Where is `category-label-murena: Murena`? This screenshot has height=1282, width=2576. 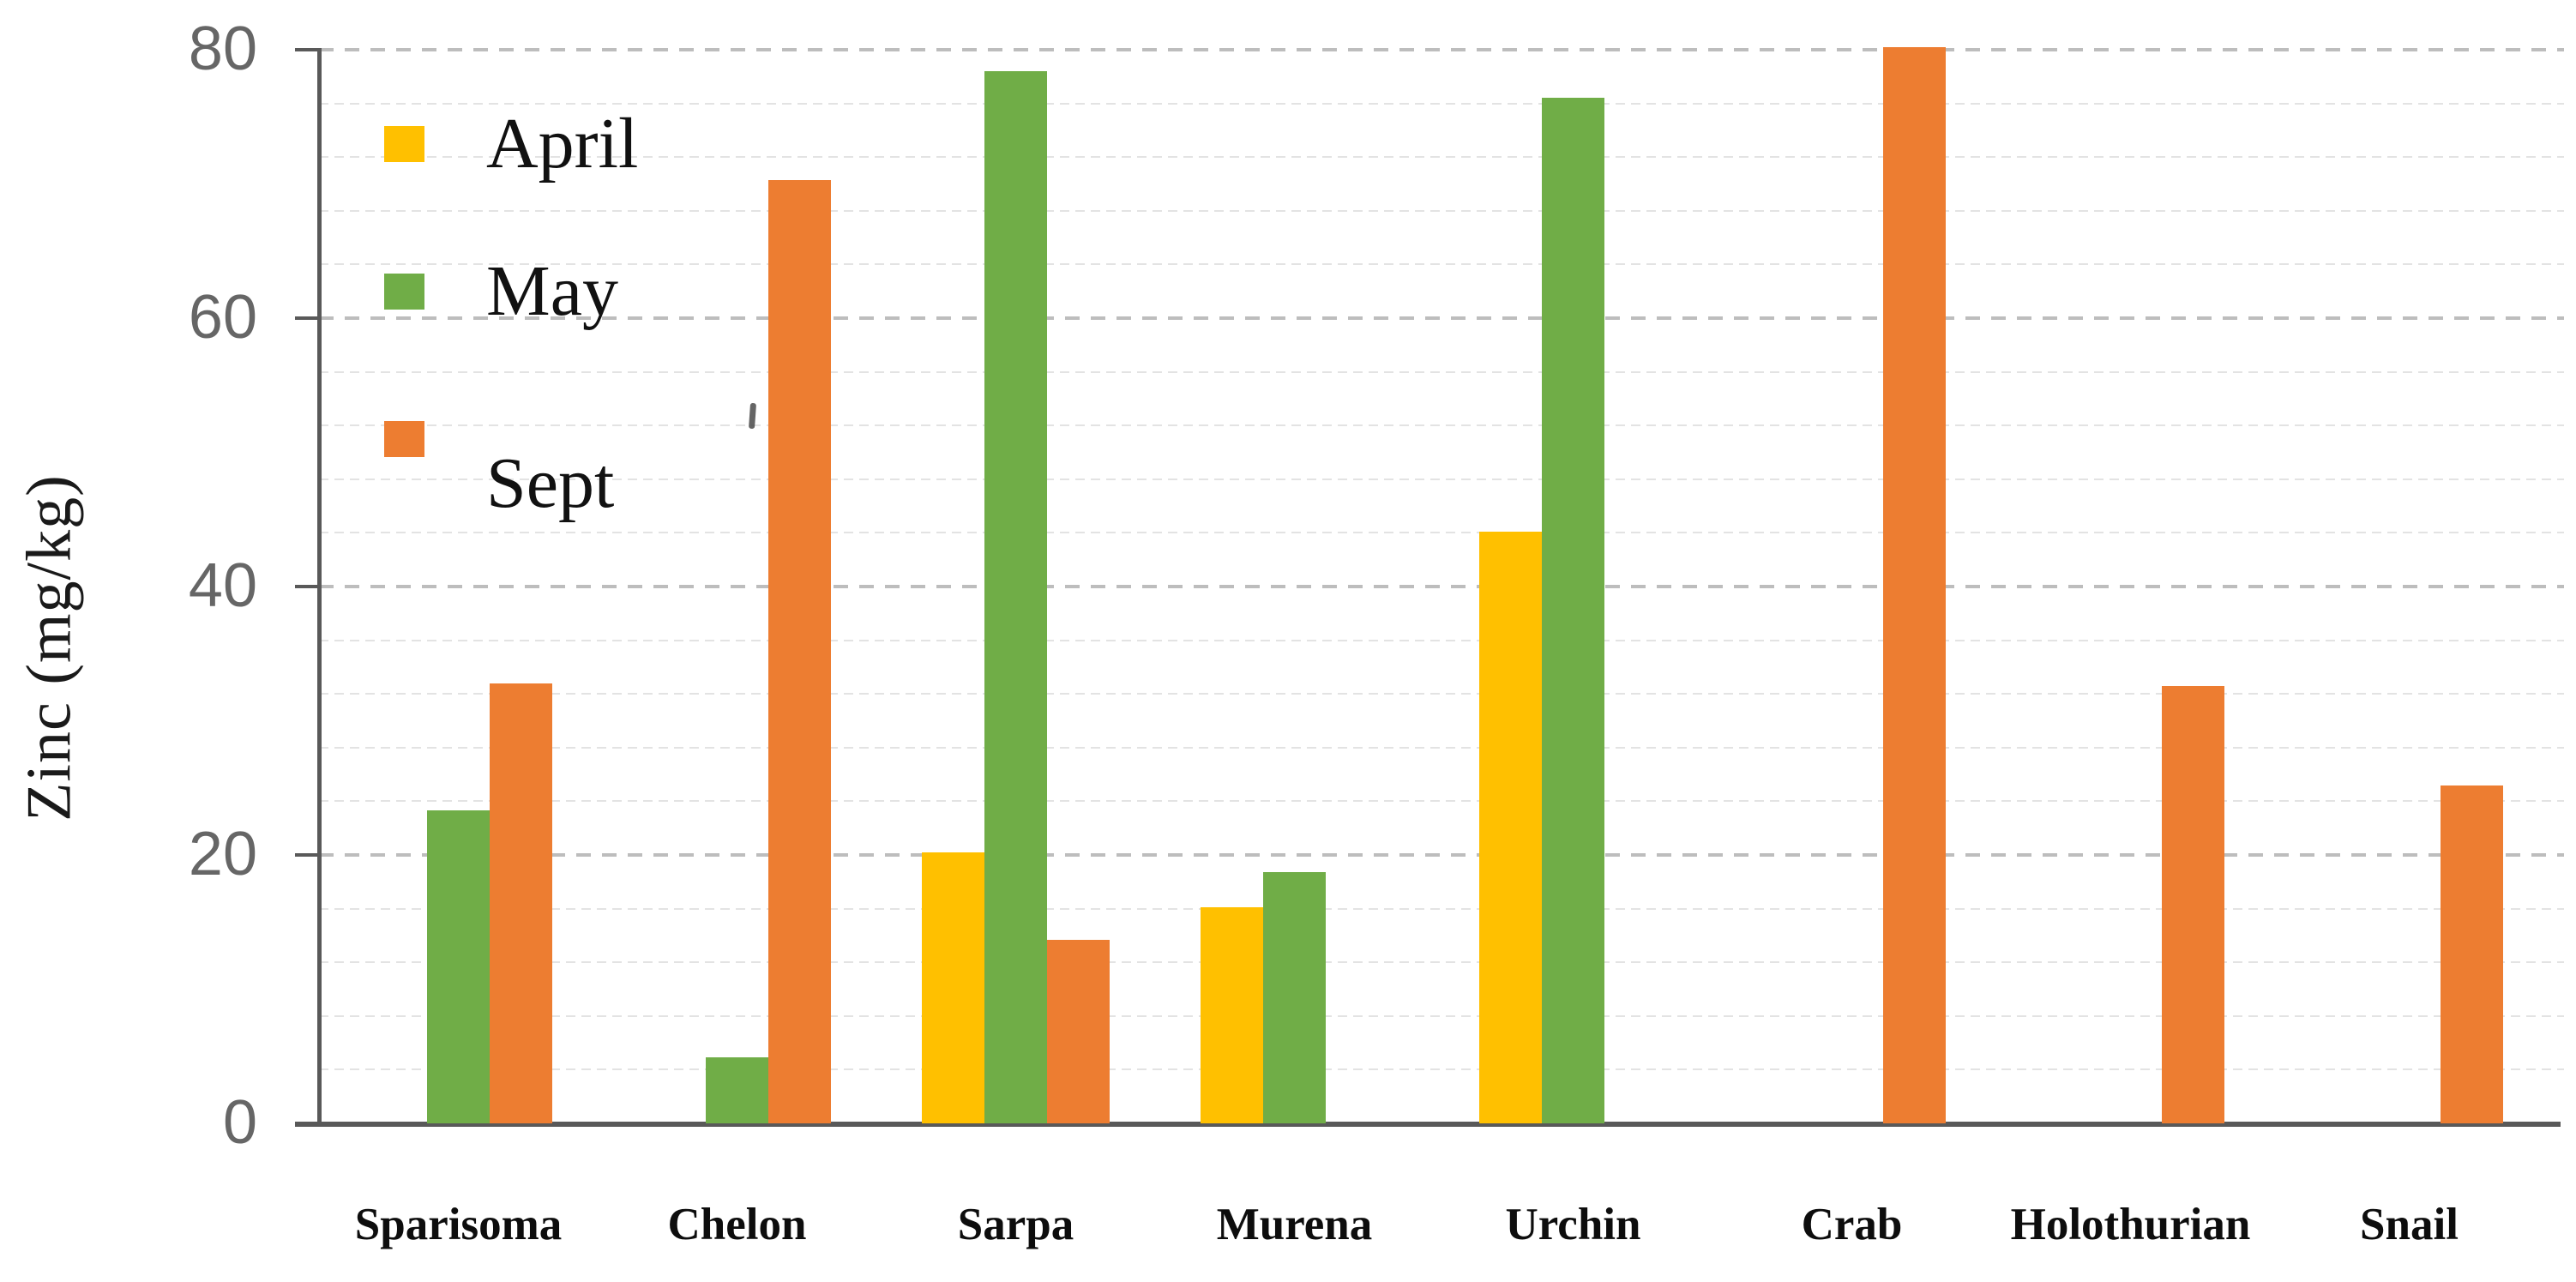 category-label-murena: Murena is located at coordinates (1294, 1224).